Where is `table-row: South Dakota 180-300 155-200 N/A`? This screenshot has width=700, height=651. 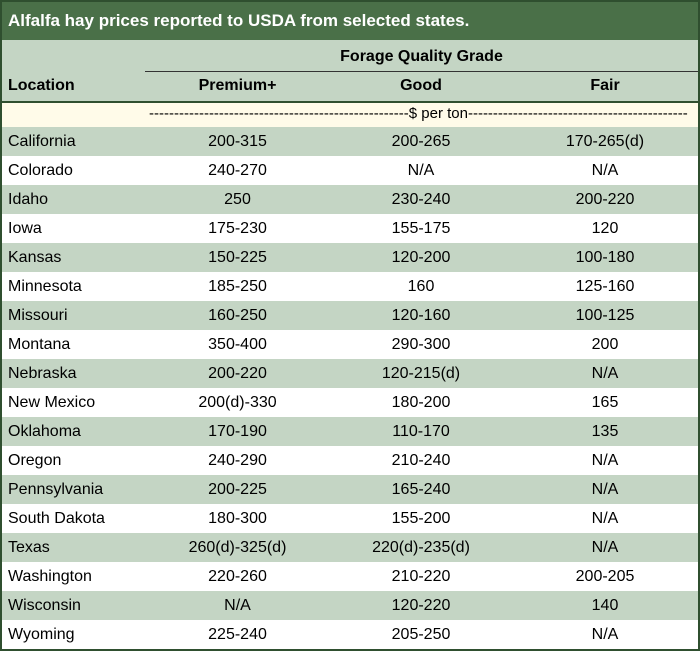 table-row: South Dakota 180-300 155-200 N/A is located at coordinates (350, 518).